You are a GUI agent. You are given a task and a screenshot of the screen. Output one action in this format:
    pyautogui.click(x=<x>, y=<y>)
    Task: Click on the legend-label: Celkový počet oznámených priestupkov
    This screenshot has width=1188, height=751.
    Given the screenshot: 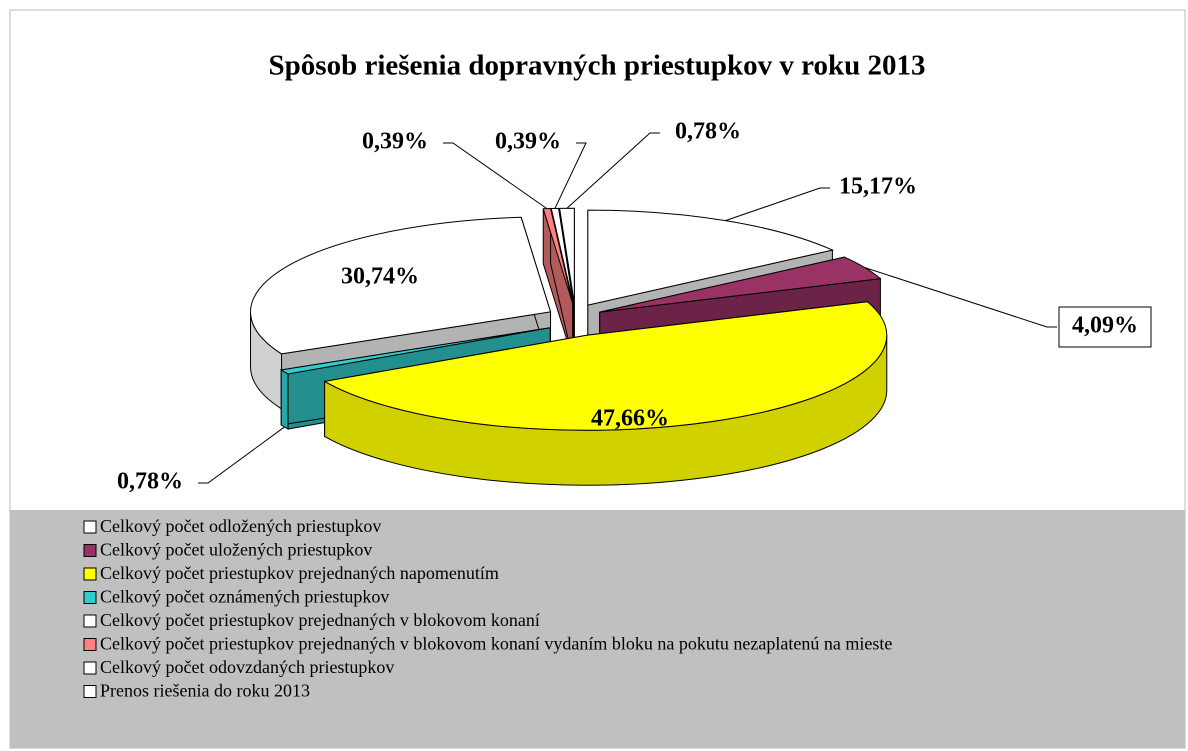 What is the action you would take?
    pyautogui.click(x=244, y=597)
    